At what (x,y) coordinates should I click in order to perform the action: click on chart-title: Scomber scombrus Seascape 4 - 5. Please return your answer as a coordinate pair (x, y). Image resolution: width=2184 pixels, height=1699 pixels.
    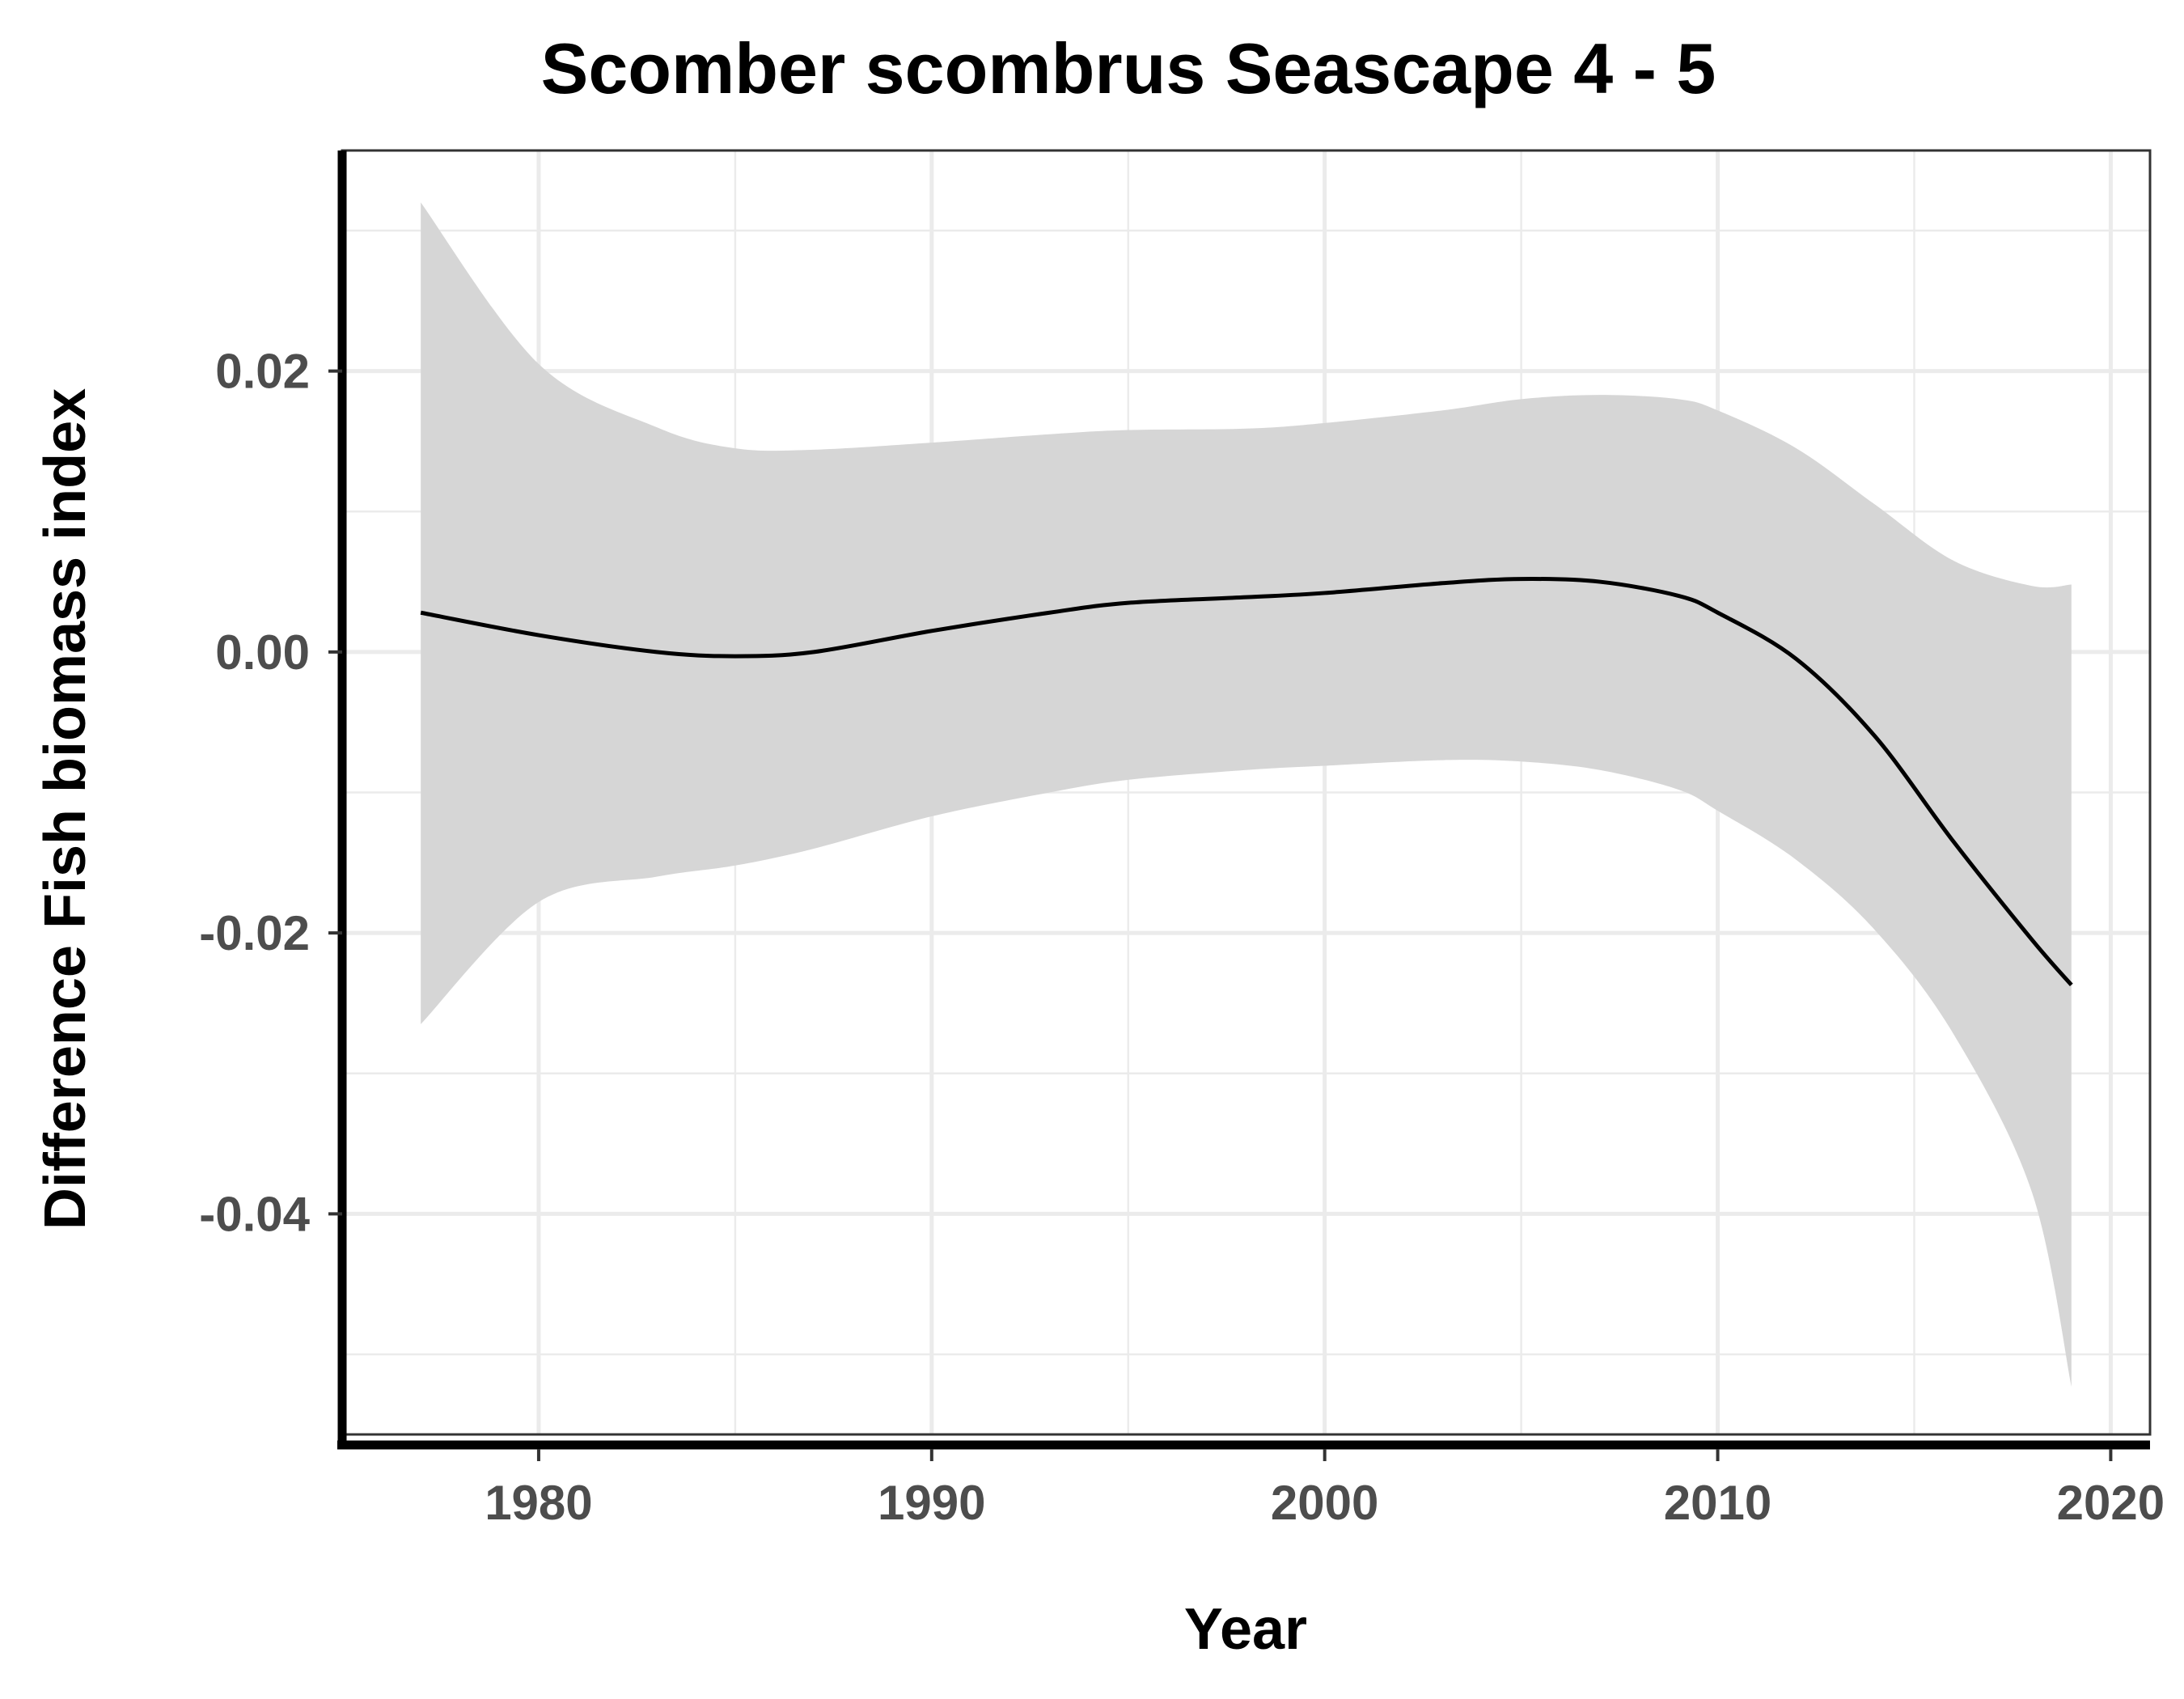
    Looking at the image, I should click on (1128, 68).